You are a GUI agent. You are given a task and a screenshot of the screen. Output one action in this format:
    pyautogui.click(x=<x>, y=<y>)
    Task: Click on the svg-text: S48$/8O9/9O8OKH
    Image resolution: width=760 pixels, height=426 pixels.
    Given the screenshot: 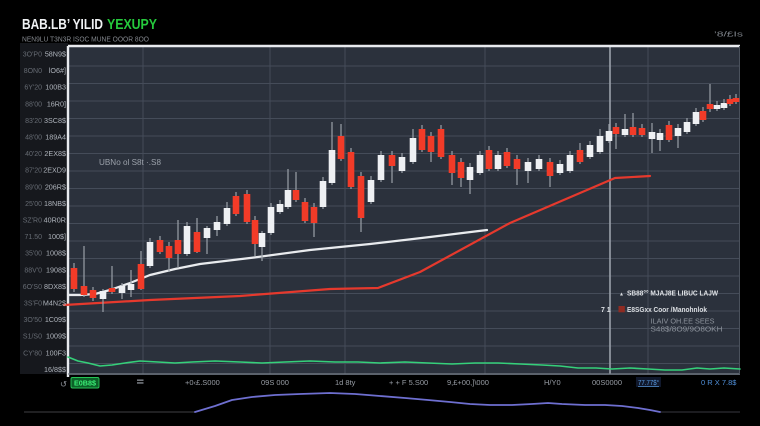 What is the action you would take?
    pyautogui.click(x=687, y=330)
    